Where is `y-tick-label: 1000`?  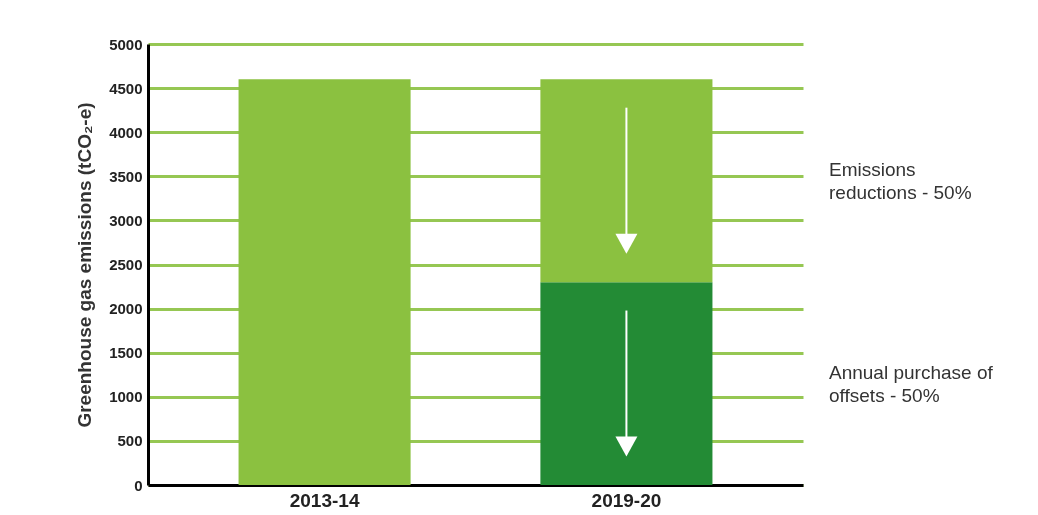
y-tick-label: 1000 is located at coordinates (126, 397).